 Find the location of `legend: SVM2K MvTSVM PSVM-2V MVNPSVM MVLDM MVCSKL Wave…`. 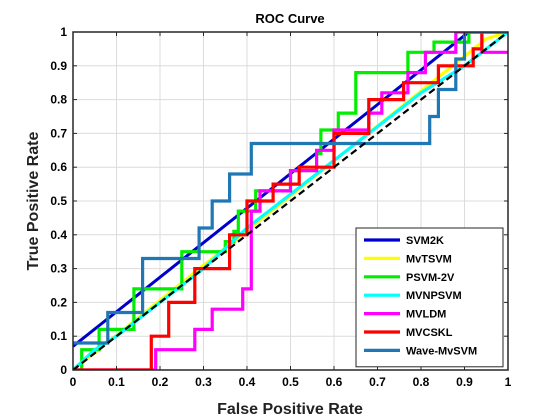

legend: SVM2K MvTSVM PSVM-2V MVNPSVM MVLDM MVCSKL Wave… is located at coordinates (429, 297).